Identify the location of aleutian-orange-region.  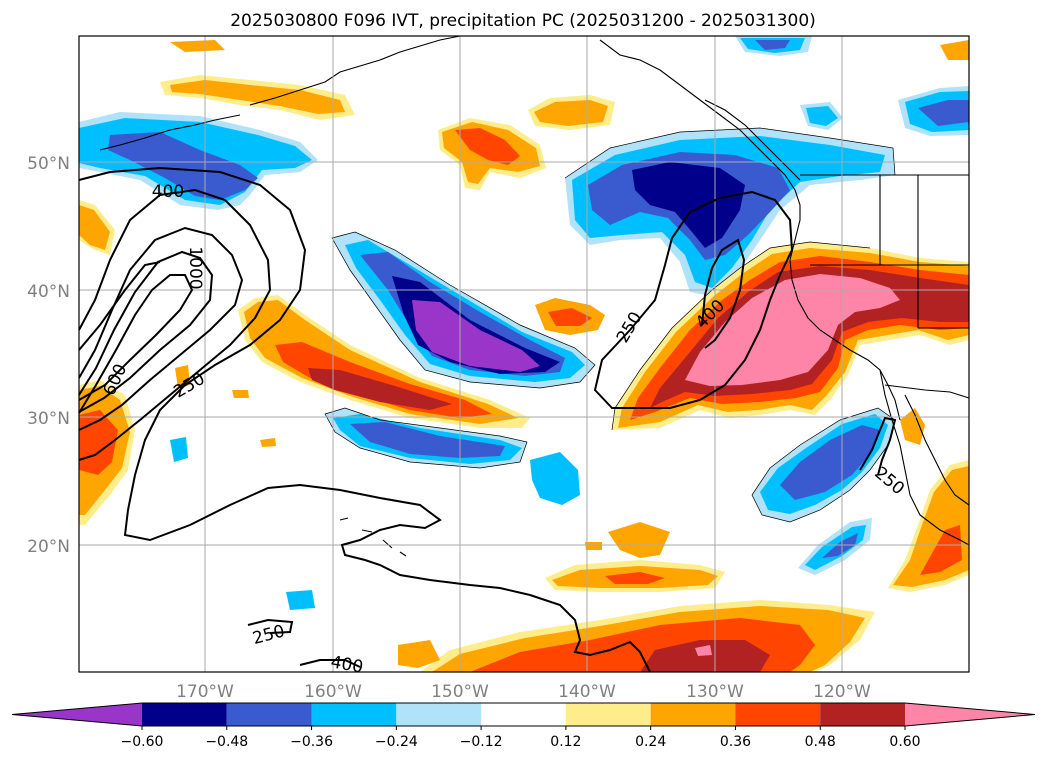
(257, 97).